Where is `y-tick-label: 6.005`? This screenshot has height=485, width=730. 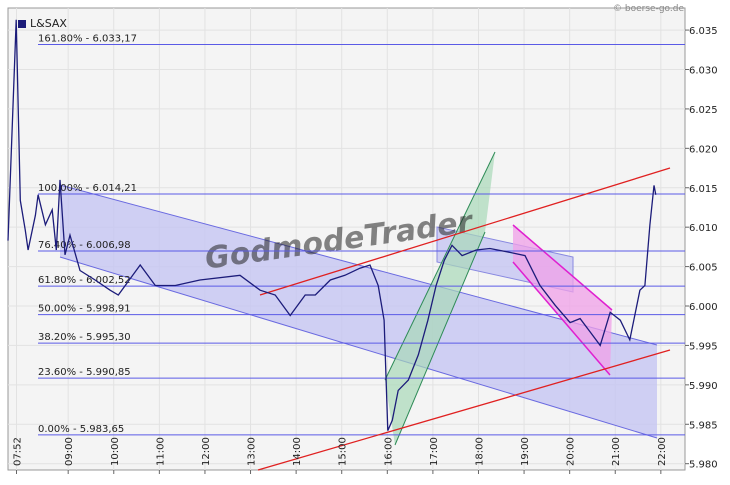 y-tick-label: 6.005 is located at coordinates (703, 268).